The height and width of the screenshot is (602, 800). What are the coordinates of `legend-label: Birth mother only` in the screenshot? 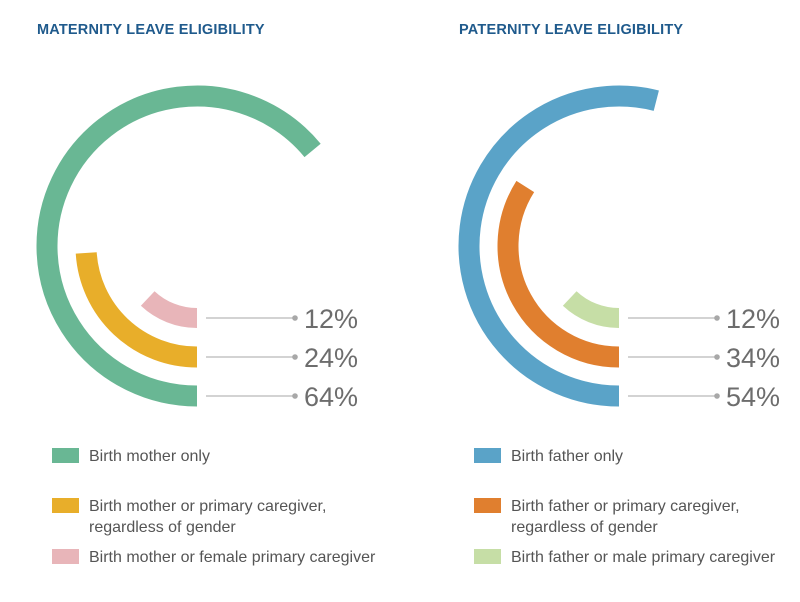 It's located at (149, 456).